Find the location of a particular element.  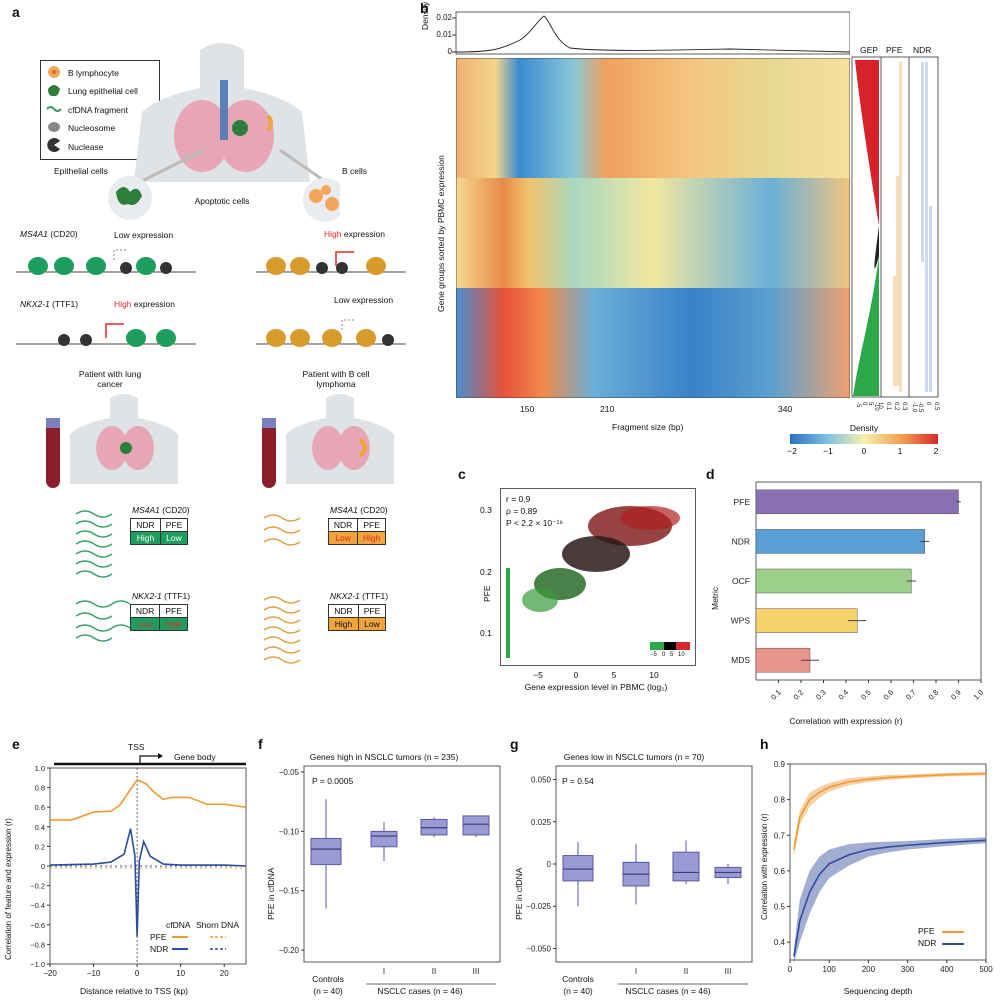

svg-text: 0.3 is located at coordinates (904, 406).